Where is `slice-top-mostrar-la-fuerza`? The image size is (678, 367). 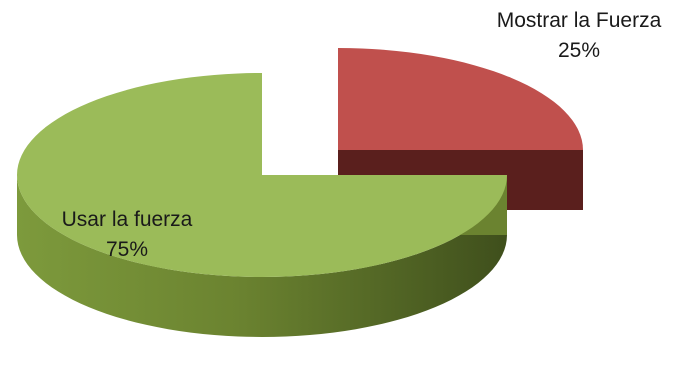
slice-top-mostrar-la-fuerza is located at coordinates (460, 99).